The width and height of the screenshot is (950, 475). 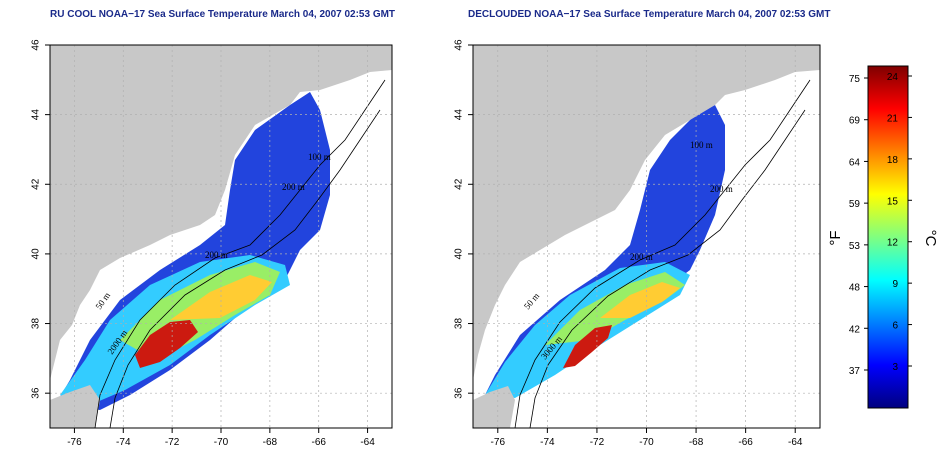 What do you see at coordinates (123, 442) in the screenshot?
I see `left-lon-tick-label-1: -74` at bounding box center [123, 442].